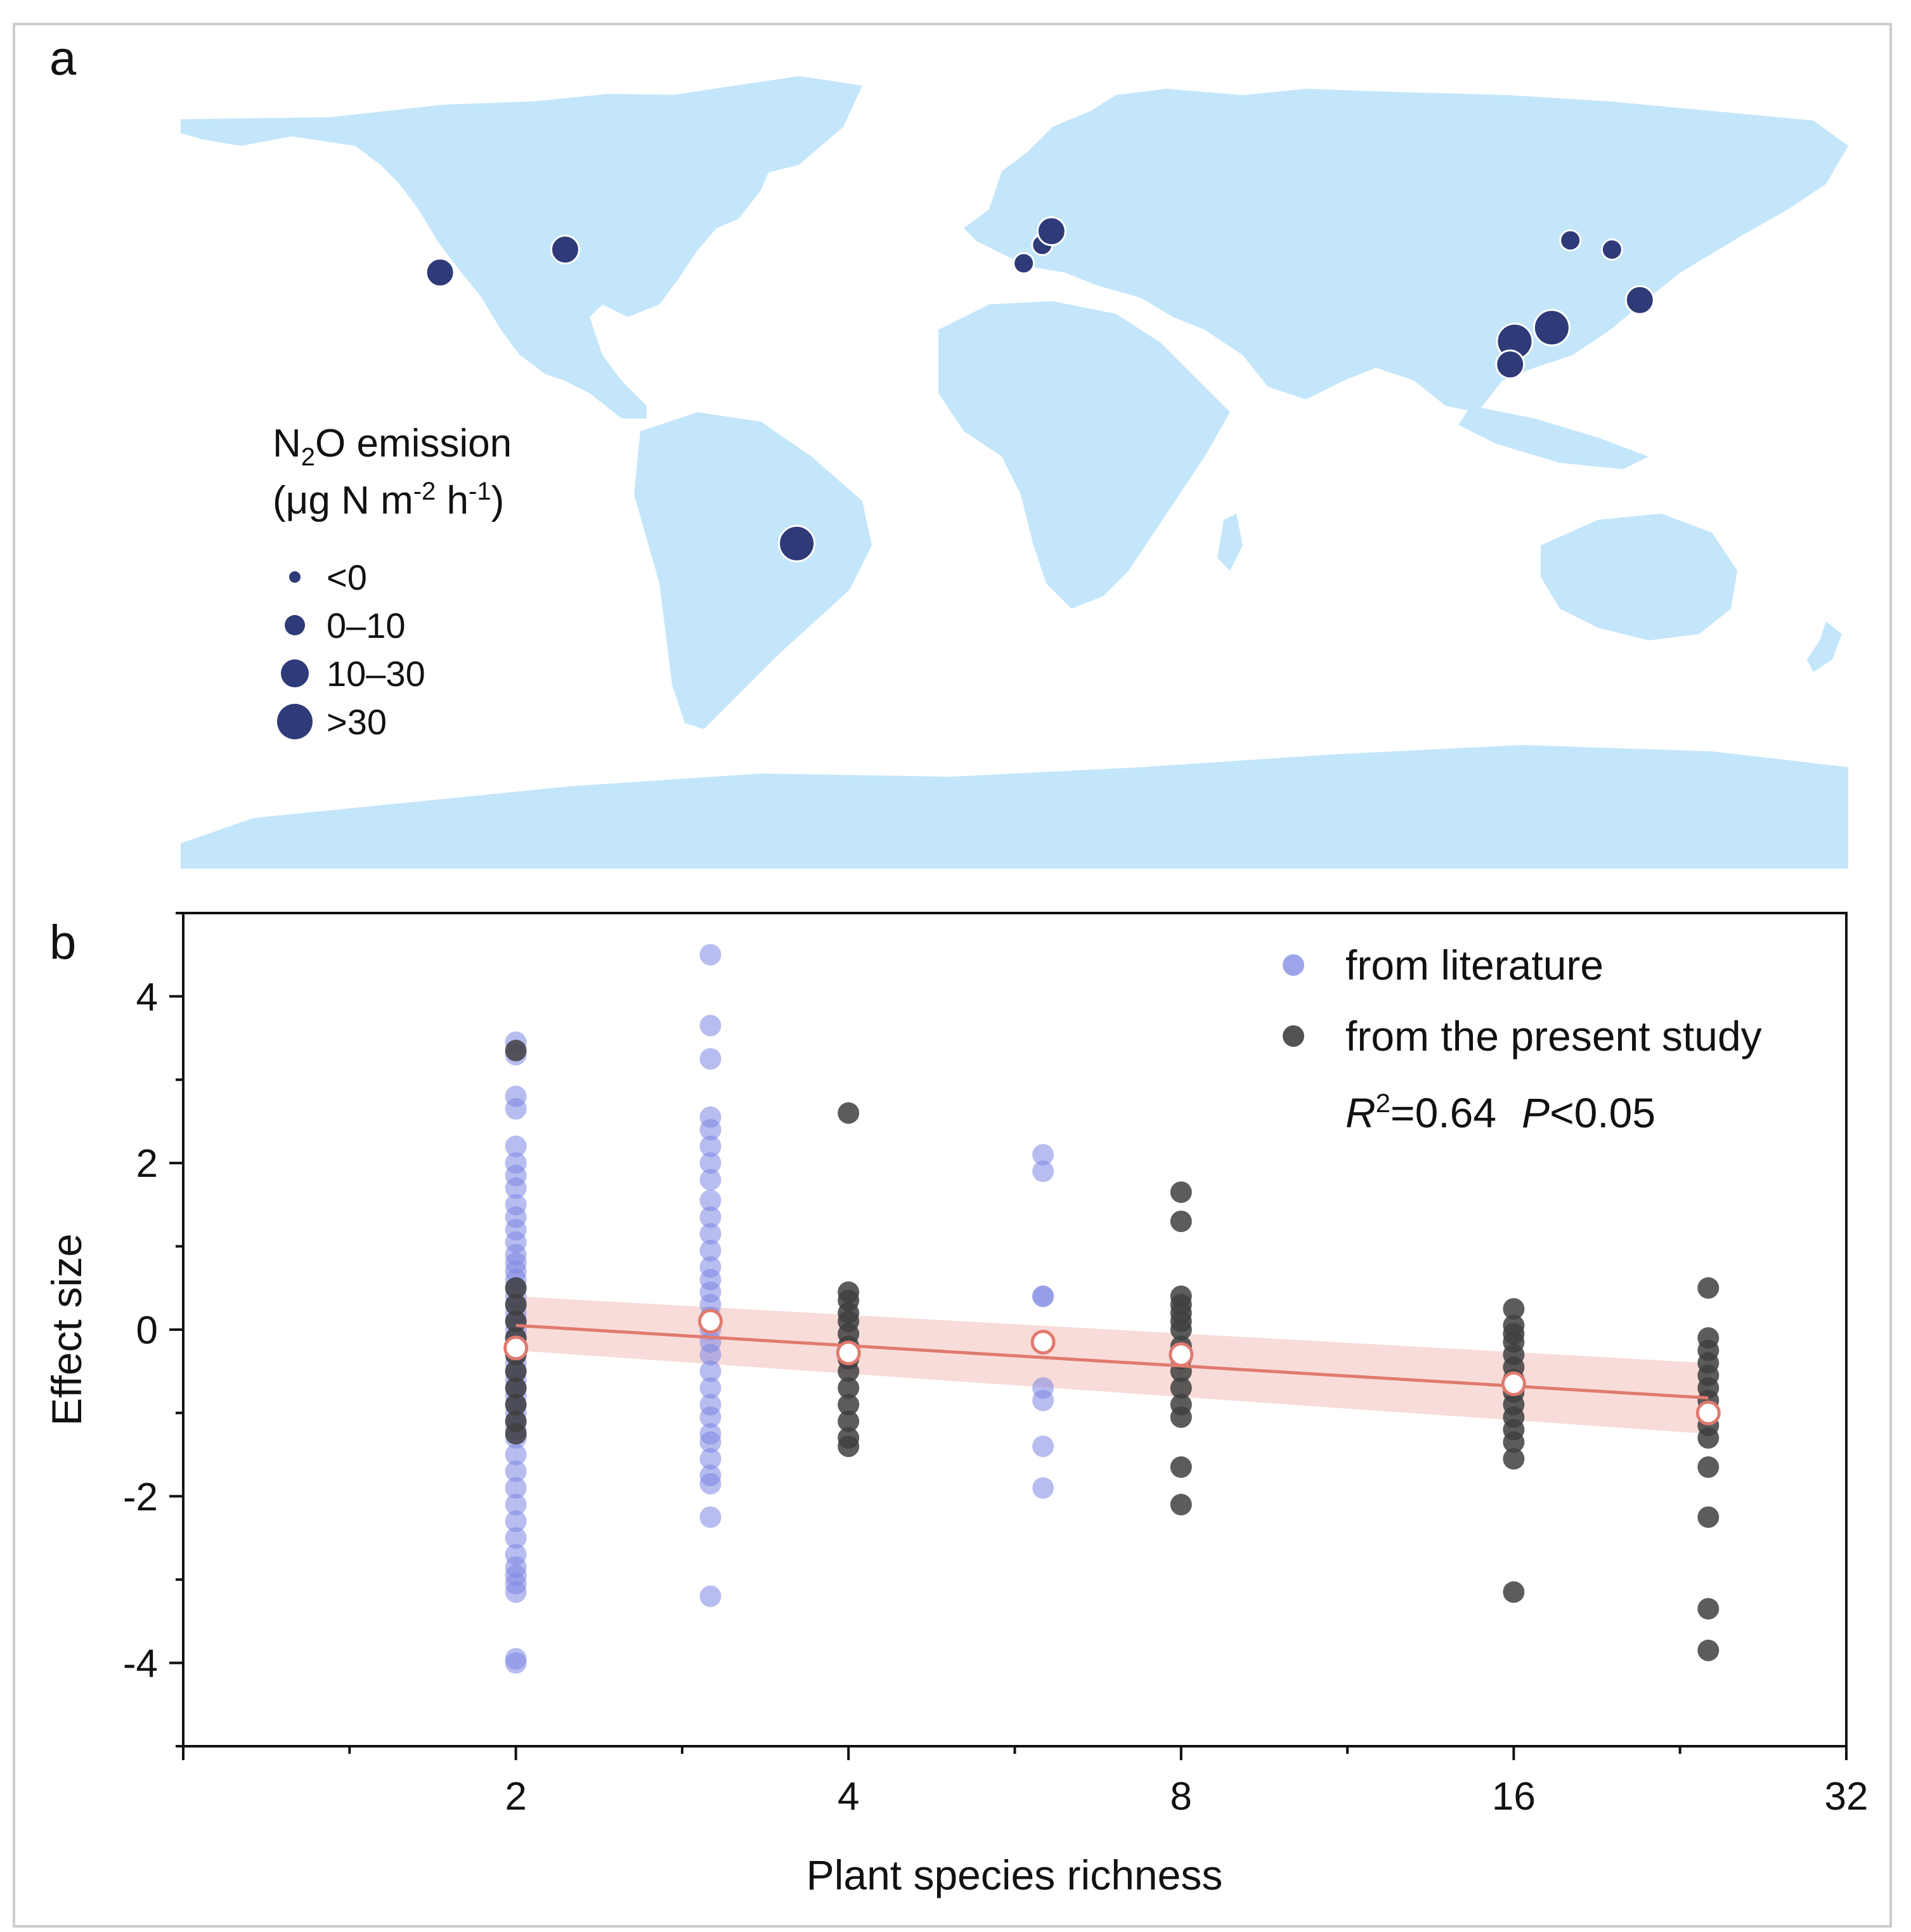  I want to click on landmass-north-america, so click(481, 256).